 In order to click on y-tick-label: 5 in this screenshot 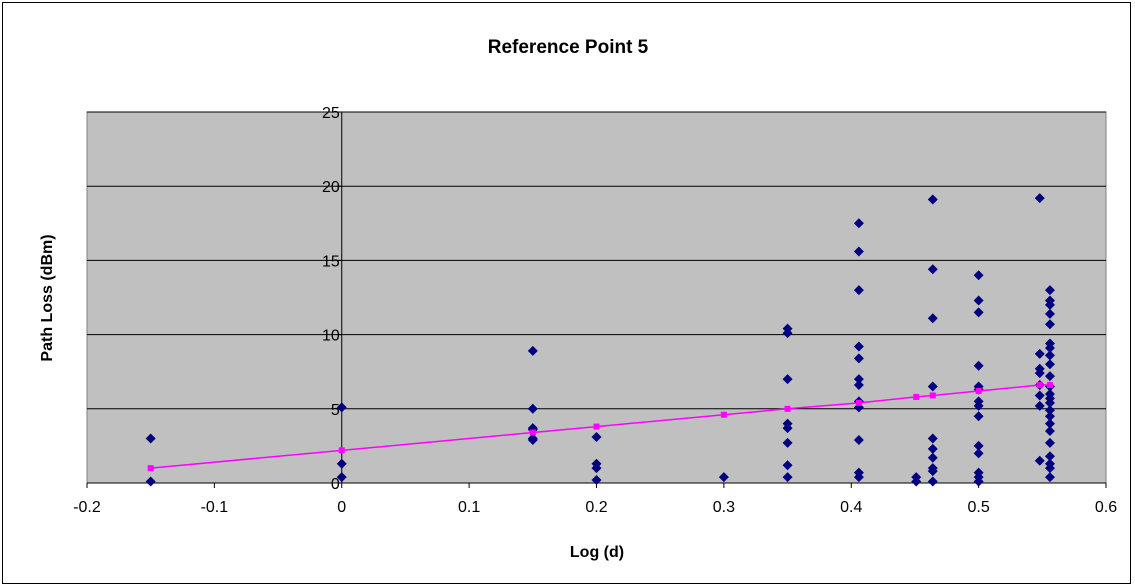, I will do `click(335, 410)`.